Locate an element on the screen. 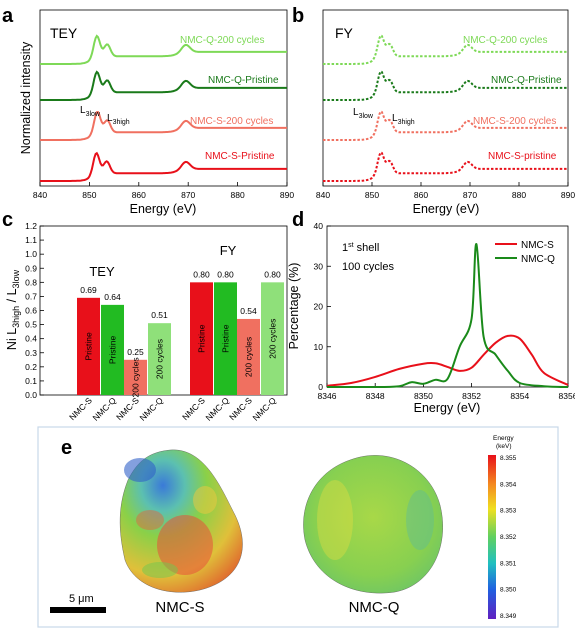 Image resolution: width=575 pixels, height=634 pixels. nmc-s-image-label: NMC-S is located at coordinates (179, 607).